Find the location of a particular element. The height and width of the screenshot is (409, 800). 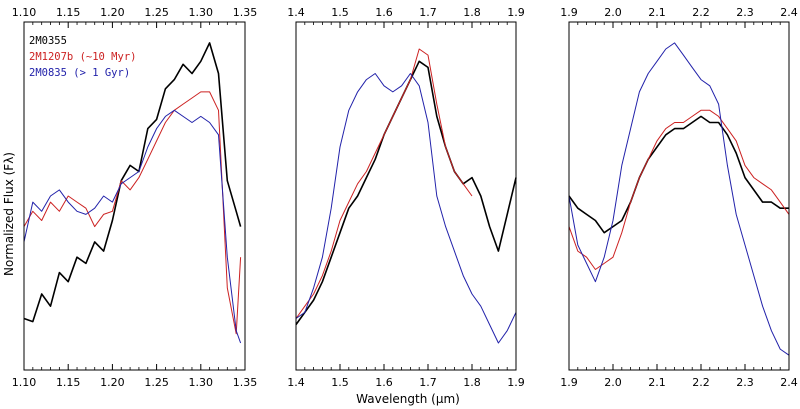

legend-entry: 2M1207b (~10 Myr) is located at coordinates (82, 57).